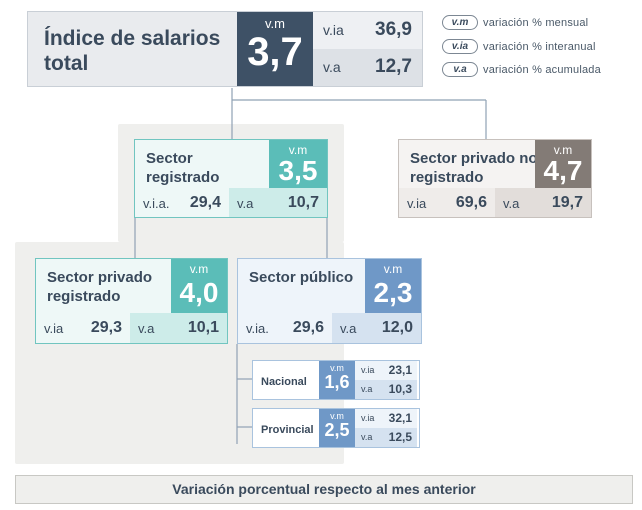 This screenshot has height=510, width=642. I want to click on sector-no-registrado-va-cell: v.a 19,7, so click(543, 202).